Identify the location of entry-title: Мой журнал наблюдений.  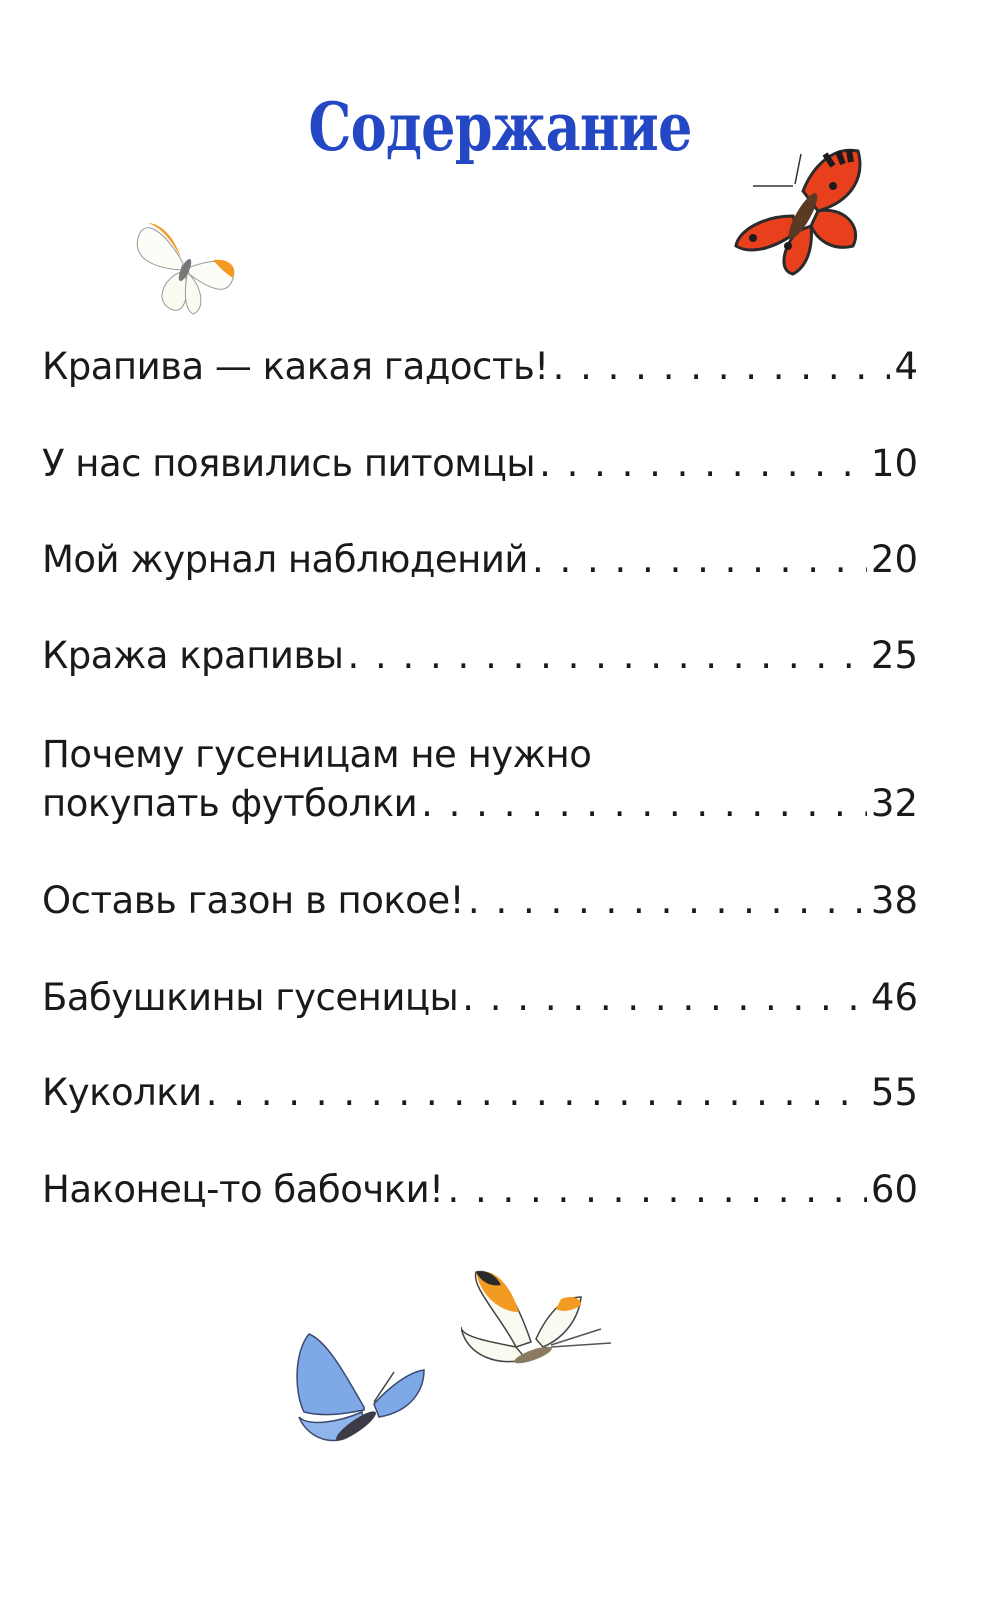
(285, 559).